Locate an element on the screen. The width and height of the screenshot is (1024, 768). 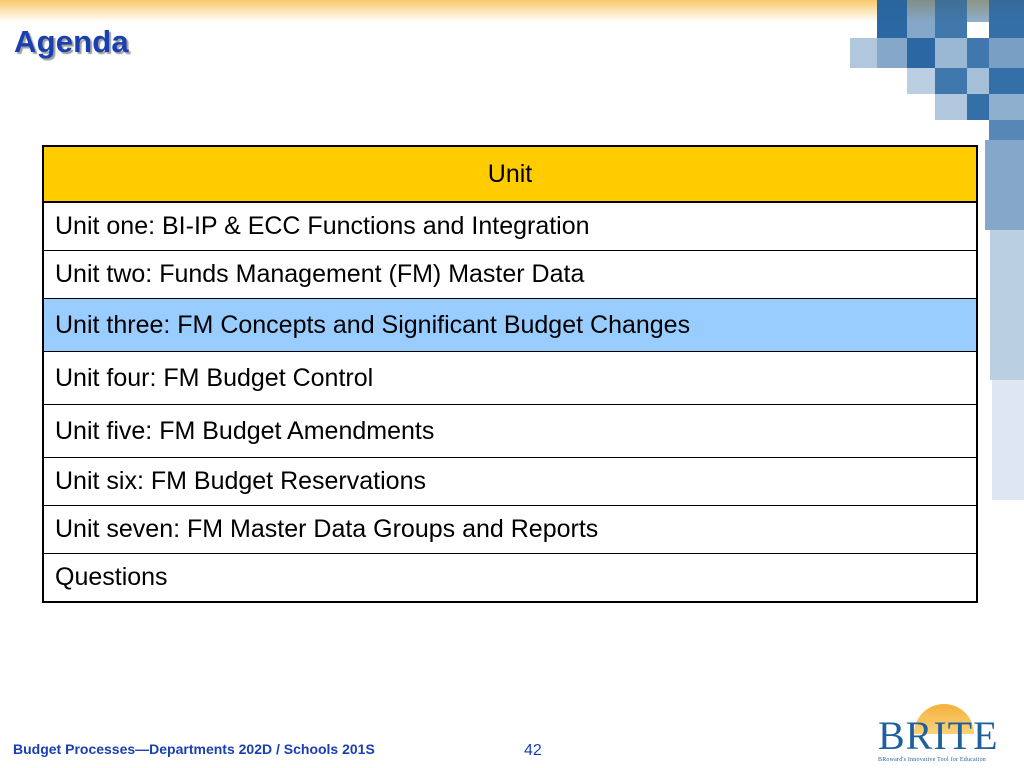
table-header-unit: Unit is located at coordinates (510, 174).